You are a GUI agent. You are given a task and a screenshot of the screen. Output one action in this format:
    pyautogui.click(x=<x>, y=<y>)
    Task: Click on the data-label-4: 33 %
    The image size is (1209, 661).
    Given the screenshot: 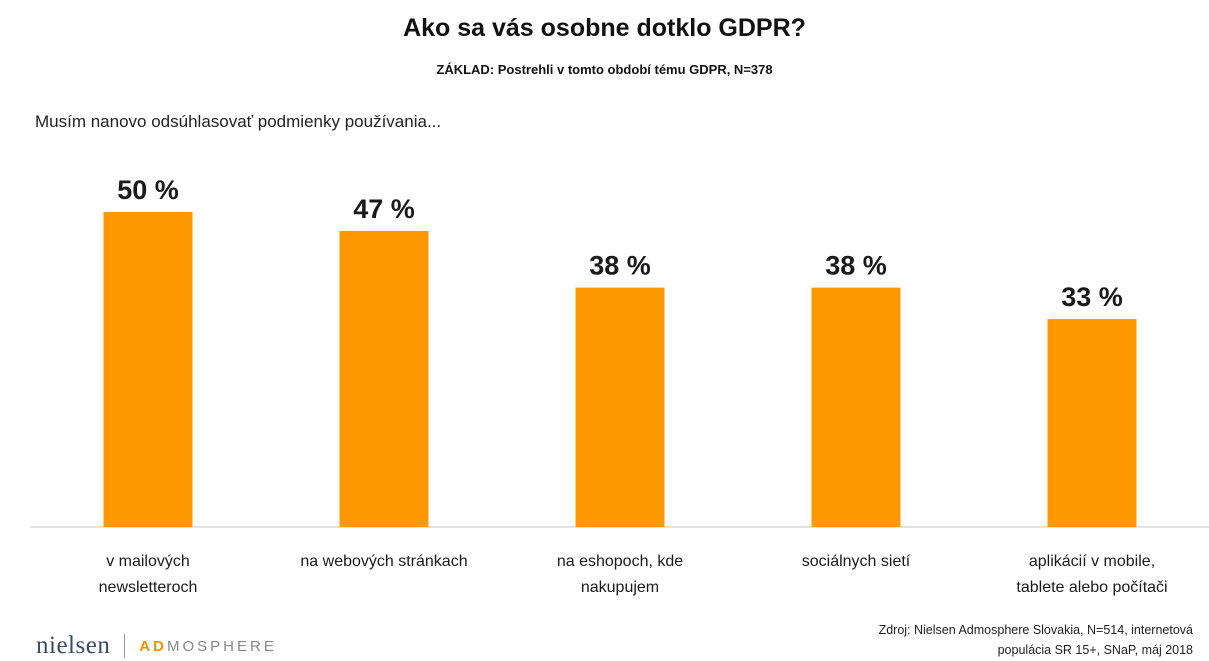 What is the action you would take?
    pyautogui.click(x=1092, y=297)
    